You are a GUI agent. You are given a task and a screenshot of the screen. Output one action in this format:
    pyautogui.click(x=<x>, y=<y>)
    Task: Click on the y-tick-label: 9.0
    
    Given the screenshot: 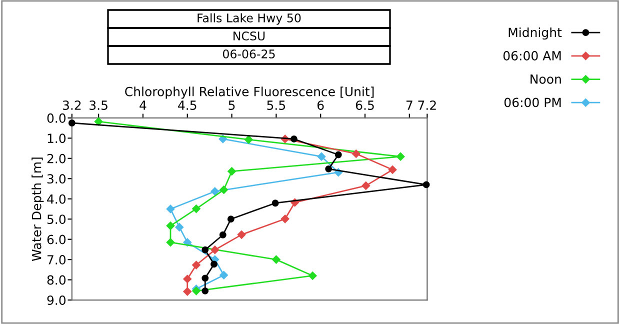 What is the action you would take?
    pyautogui.click(x=56, y=300)
    